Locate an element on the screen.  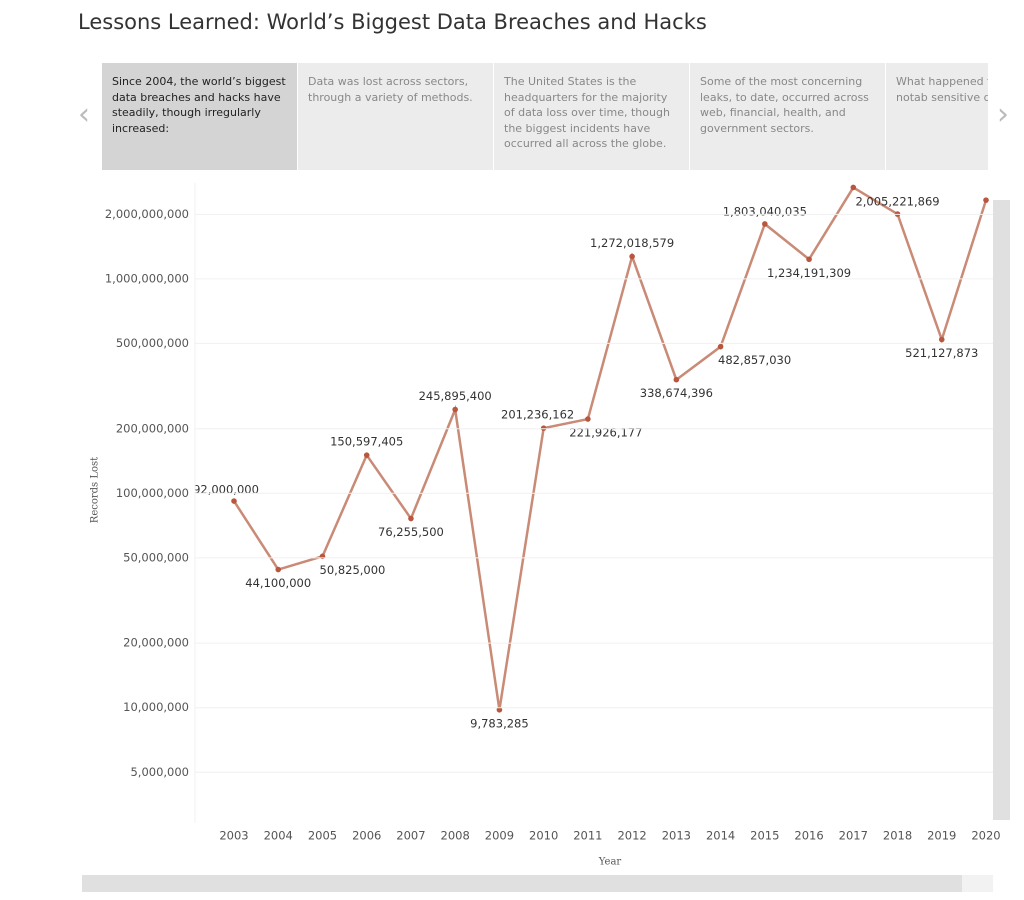
value-label: 1,272,018,579 is located at coordinates (632, 243).